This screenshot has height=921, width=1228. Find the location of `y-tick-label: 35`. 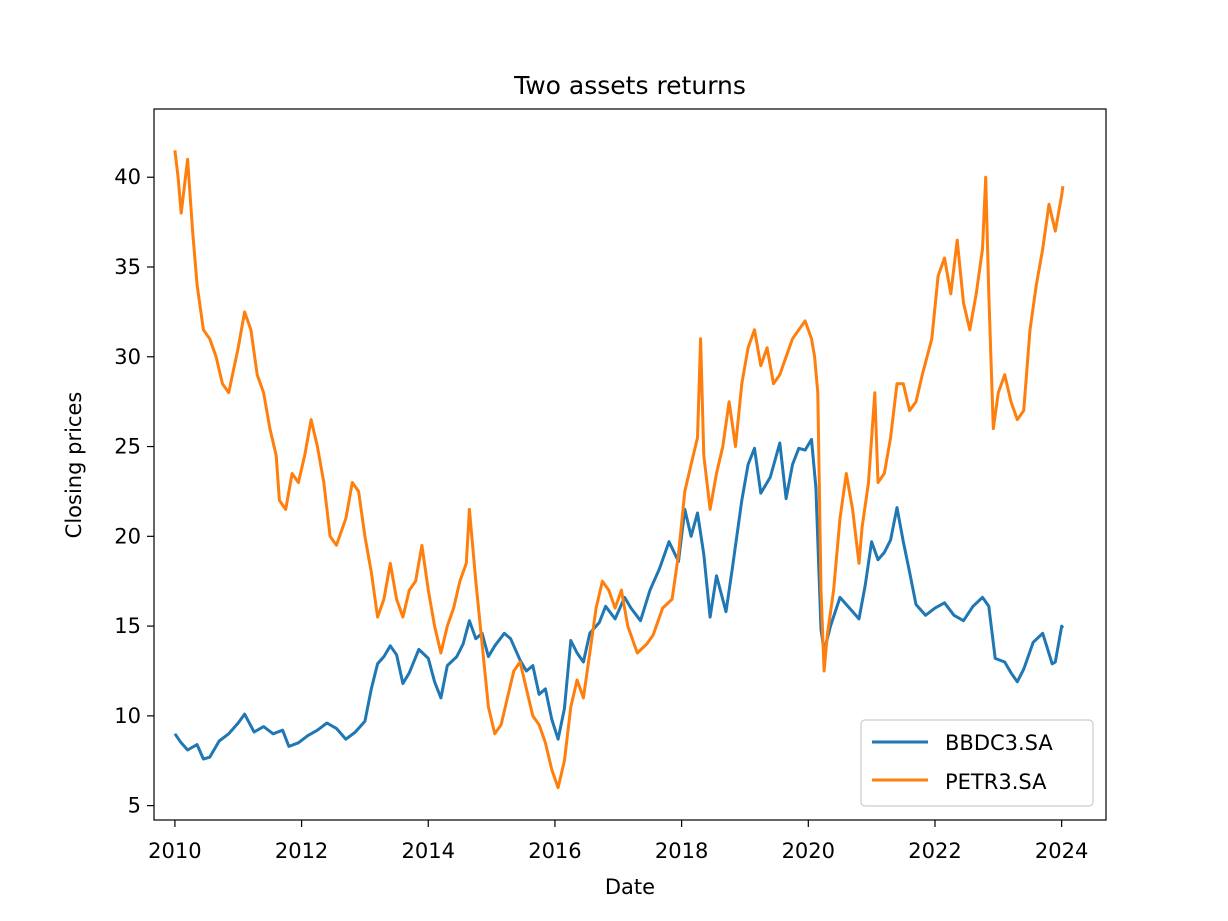

y-tick-label: 35 is located at coordinates (127, 267).